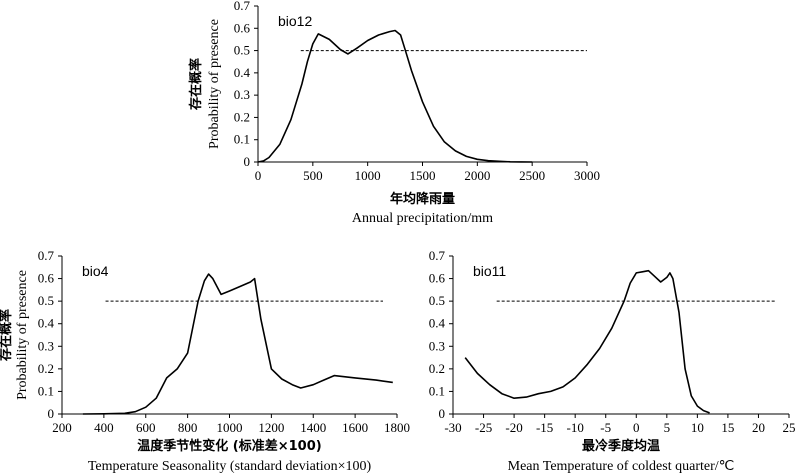 The image size is (800, 474). I want to click on x-tick-label: 3000, so click(587, 175).